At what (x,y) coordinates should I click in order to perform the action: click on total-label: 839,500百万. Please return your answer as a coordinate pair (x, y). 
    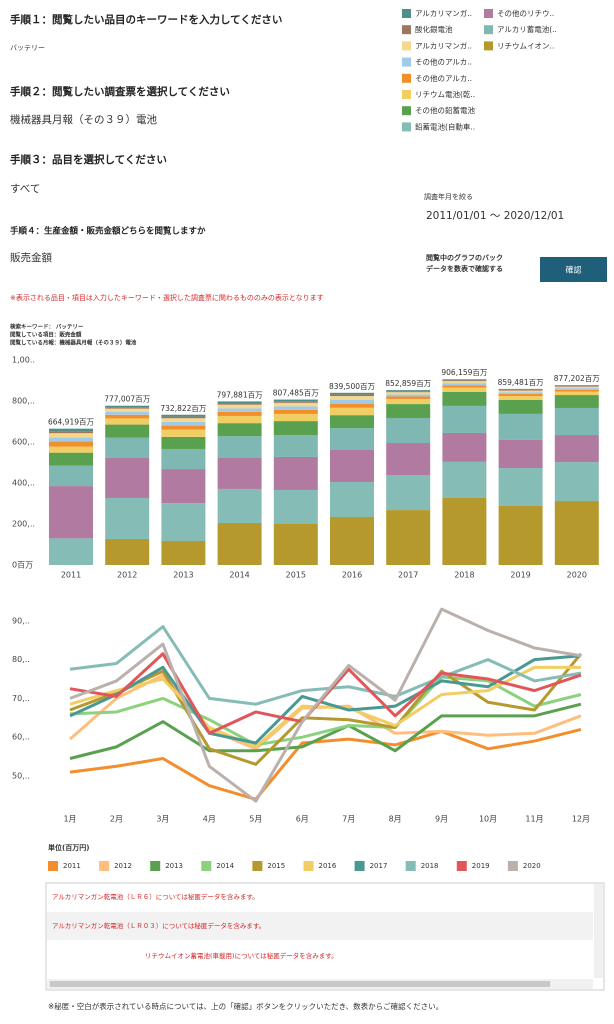
    Looking at the image, I should click on (352, 386).